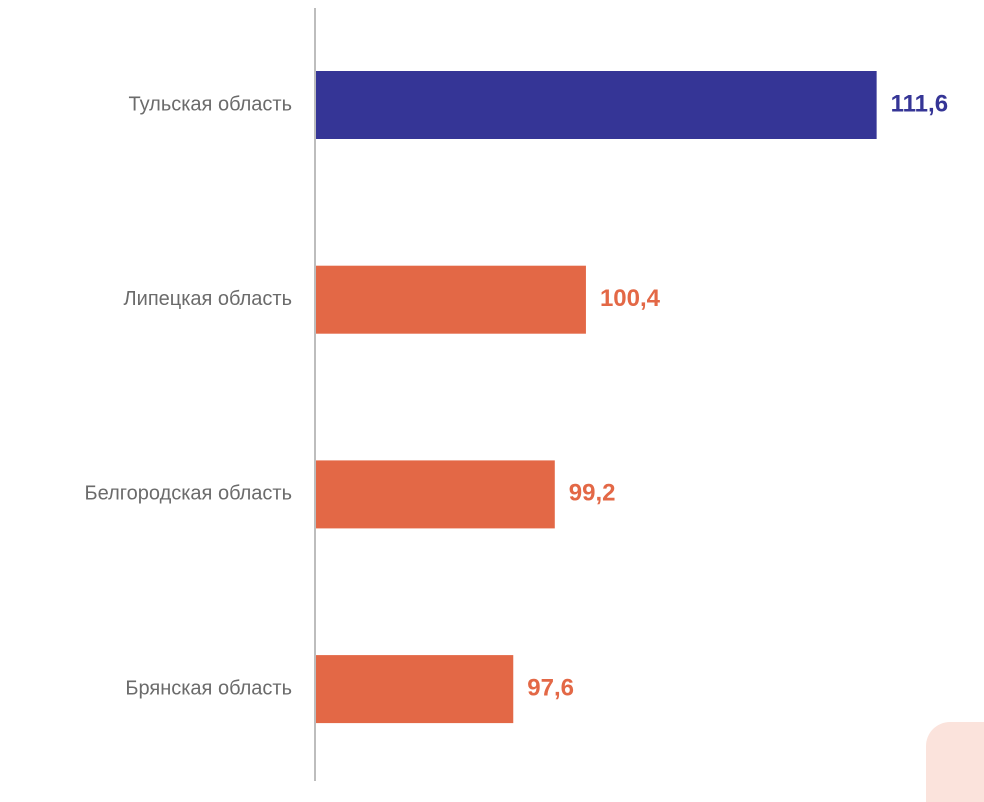  I want to click on category-label: Липецкая область, so click(208, 299).